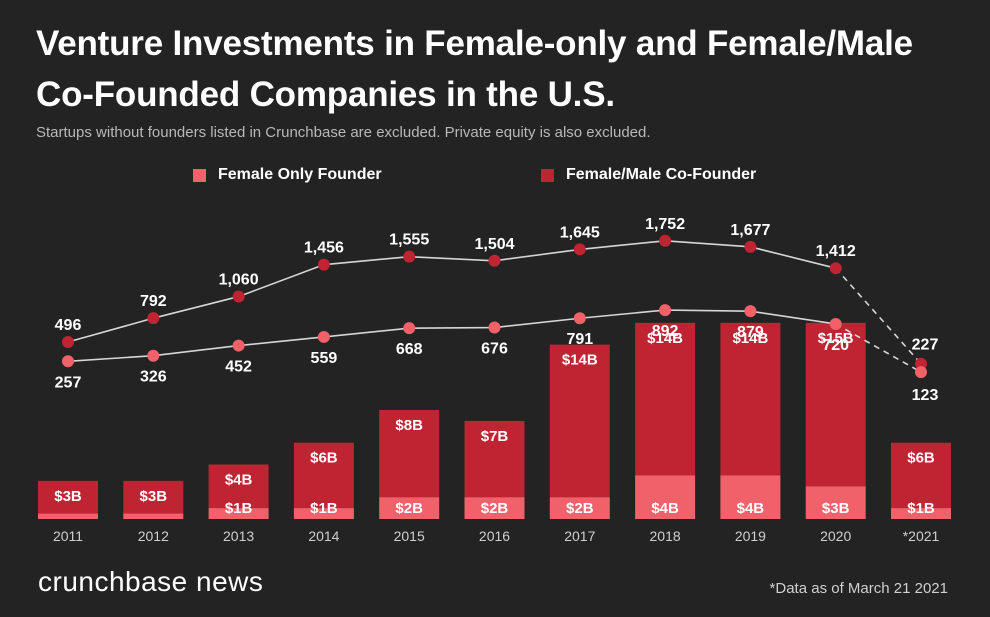 The height and width of the screenshot is (617, 990). I want to click on bar-co-founder-2013, so click(238, 486).